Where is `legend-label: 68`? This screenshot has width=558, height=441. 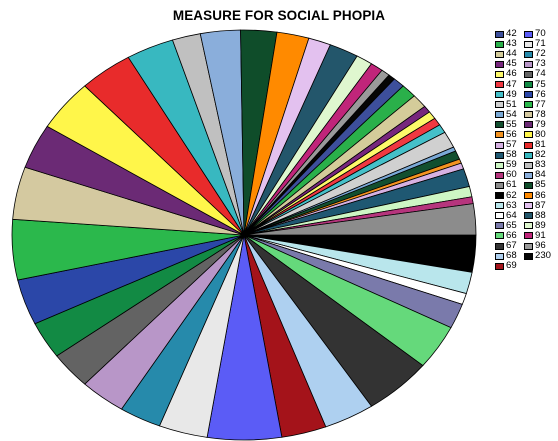 legend-label: 68 is located at coordinates (511, 256).